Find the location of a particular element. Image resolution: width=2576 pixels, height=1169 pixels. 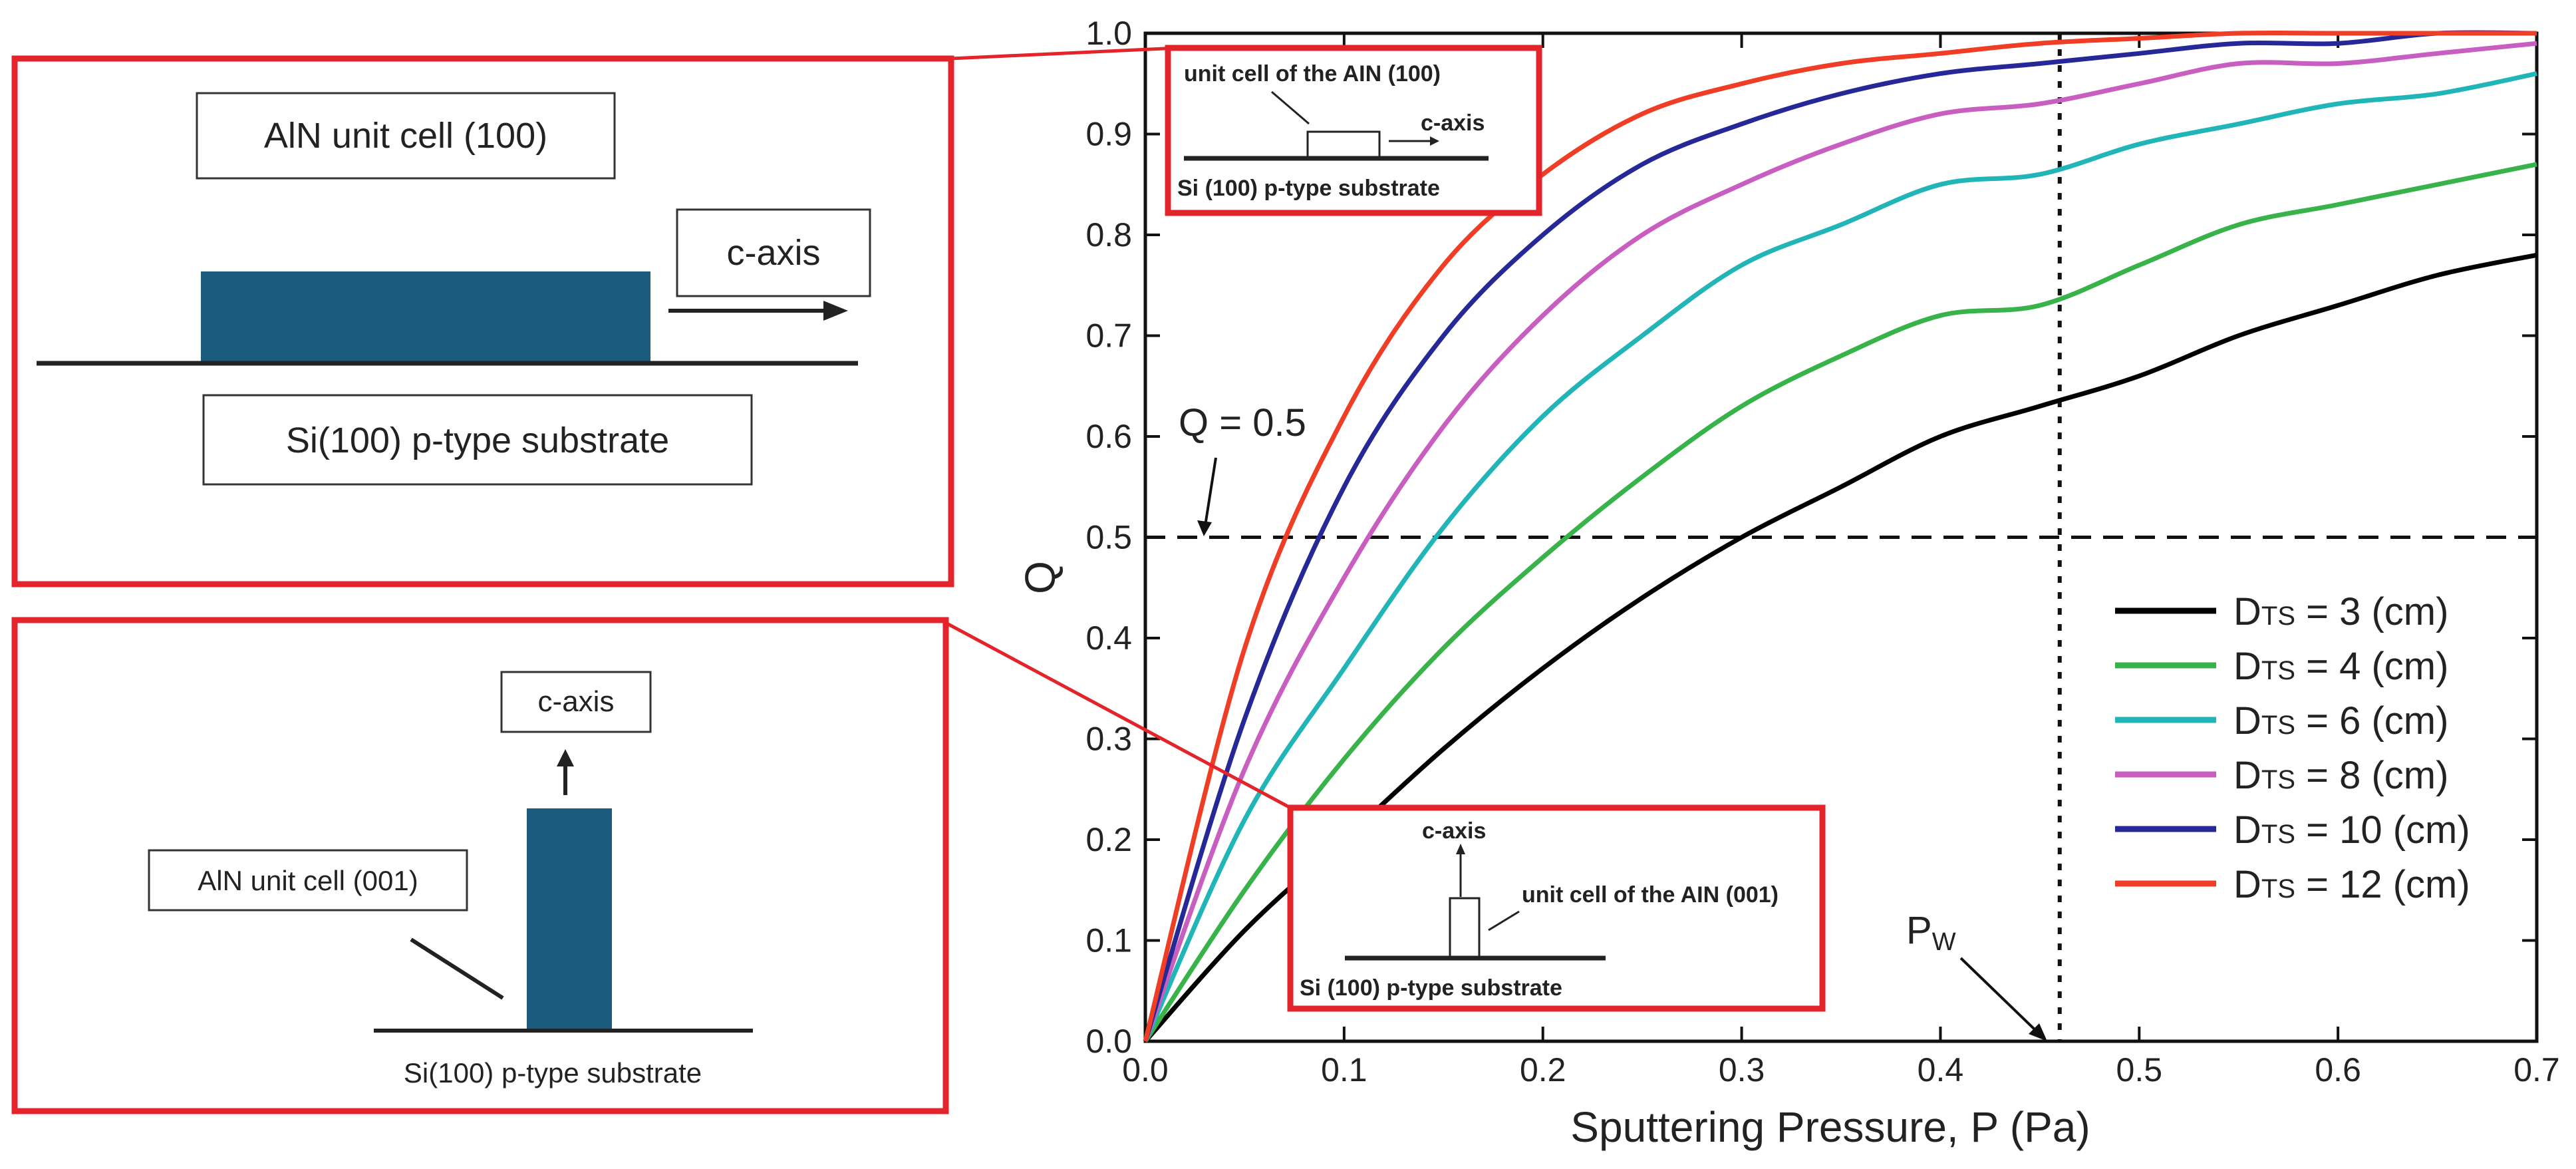

top-inset-arrowhead-icon is located at coordinates (1434, 141).